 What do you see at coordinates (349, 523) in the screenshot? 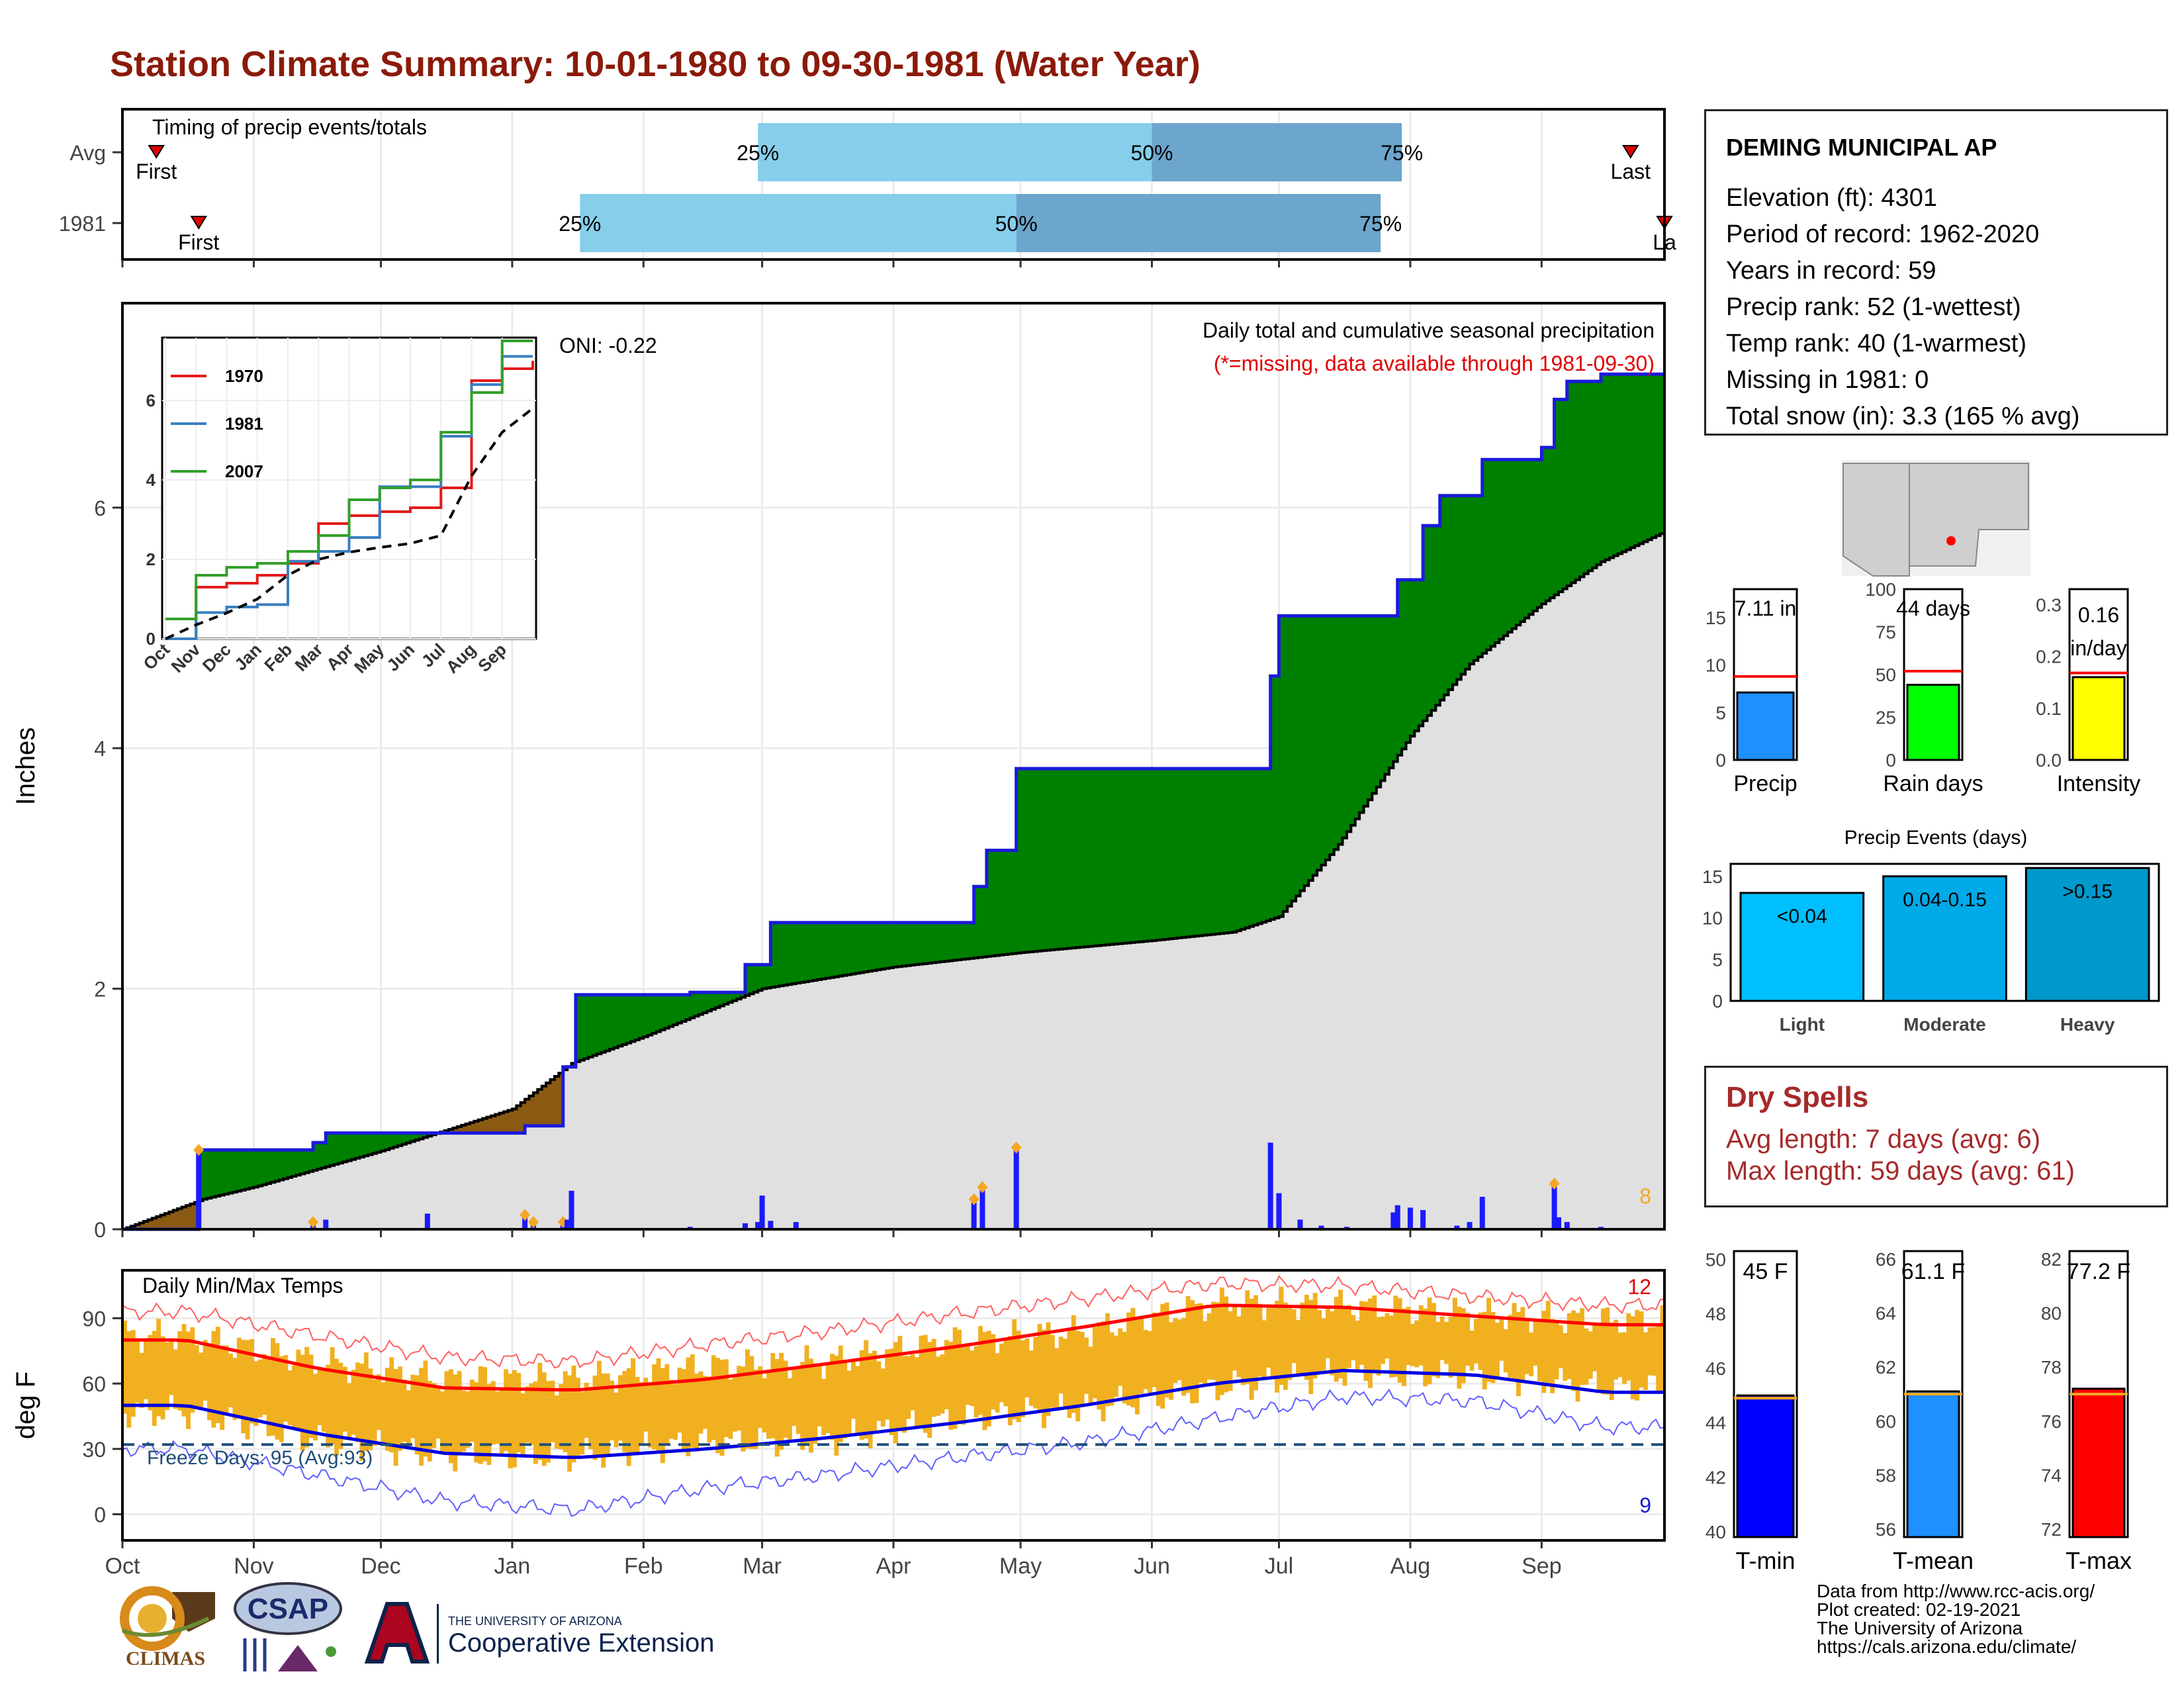
I see `inset-series-average` at bounding box center [349, 523].